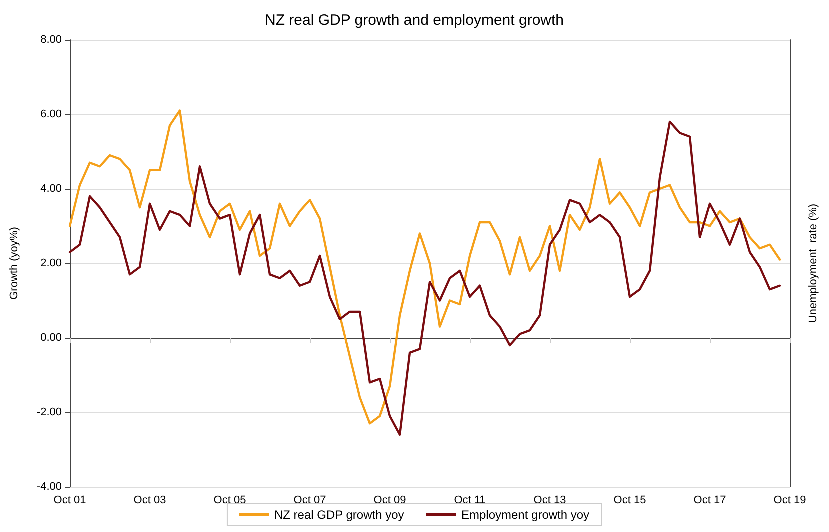 This screenshot has height=532, width=829. I want to click on x-tick-label: Oct 11, so click(470, 500).